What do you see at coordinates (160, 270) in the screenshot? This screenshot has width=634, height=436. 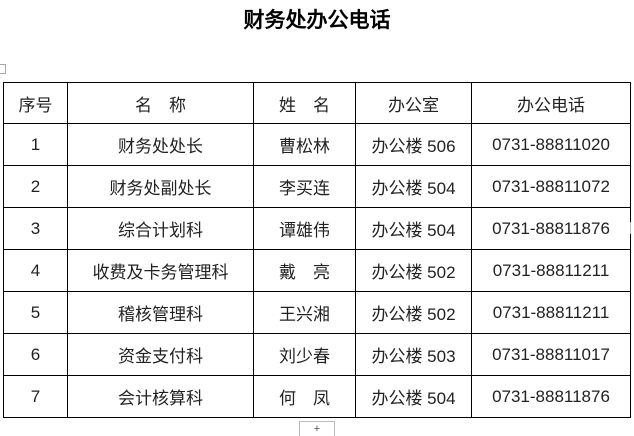 I see `cell-department: 收费及卡务管理科` at bounding box center [160, 270].